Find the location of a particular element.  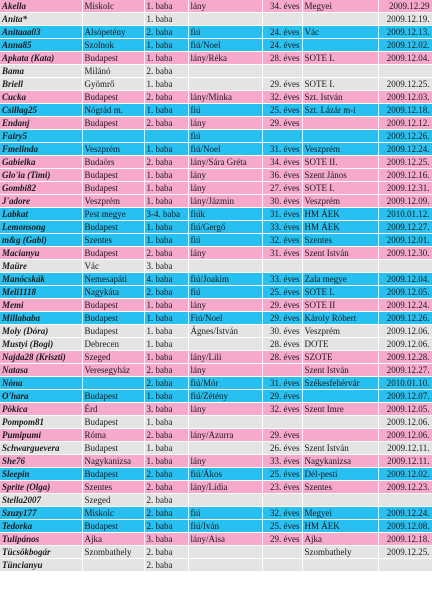

gender-name-cell: fiú is located at coordinates (225, 136).